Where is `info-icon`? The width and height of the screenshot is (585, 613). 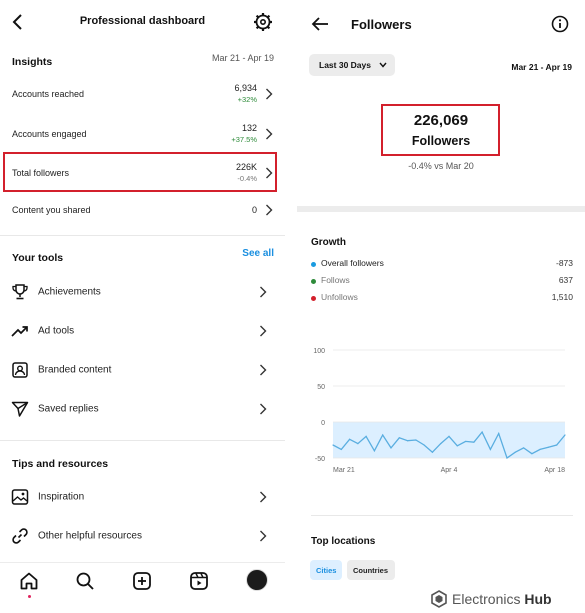 info-icon is located at coordinates (560, 24).